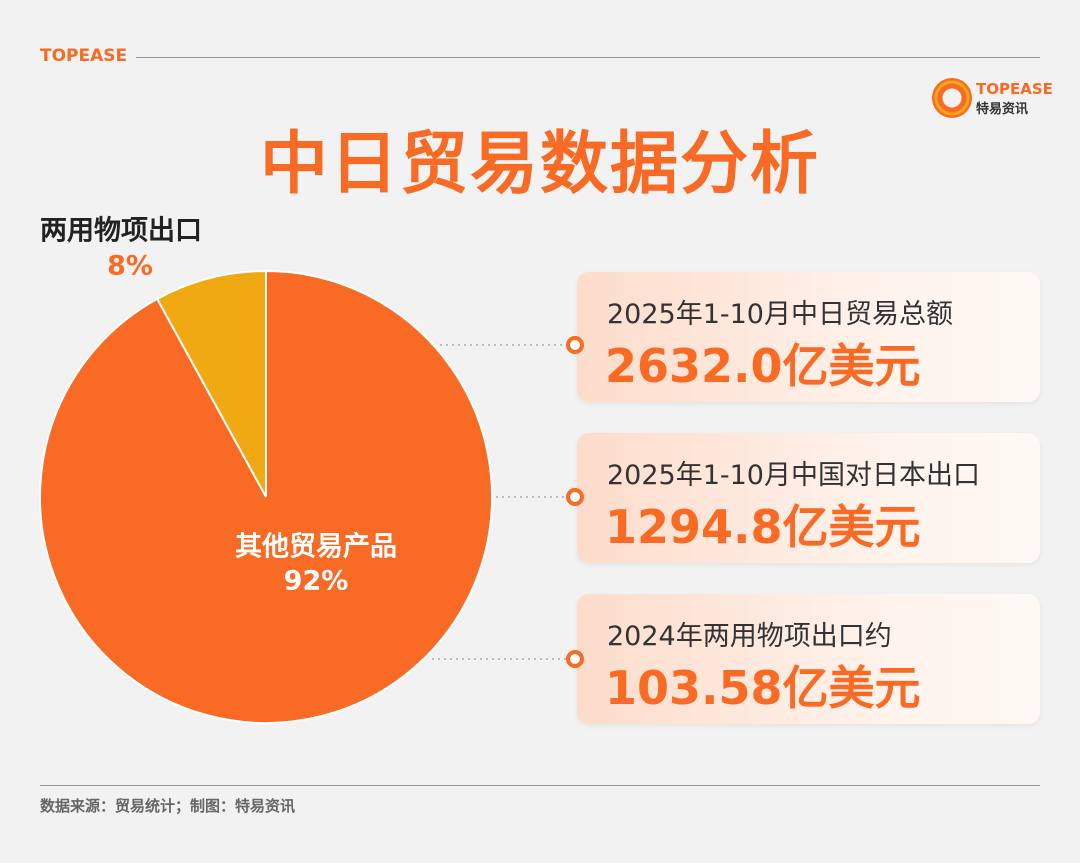 This screenshot has width=1080, height=863. What do you see at coordinates (84, 56) in the screenshot?
I see `brand: TOPEASE` at bounding box center [84, 56].